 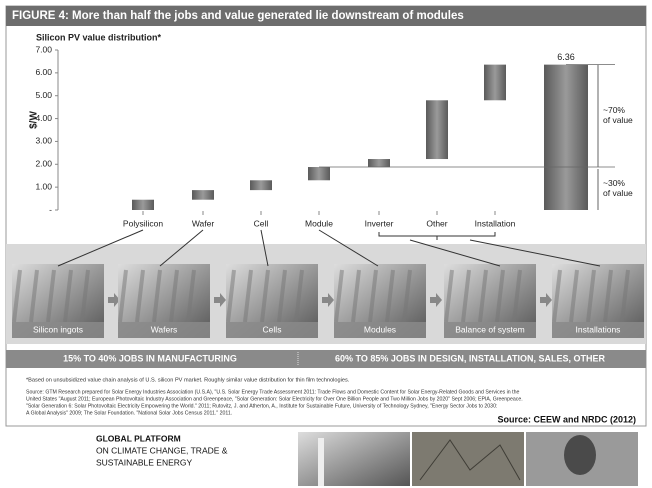 I want to click on footer-line: ON CLIMATE CHANGE, TRADE &, so click(x=162, y=450).